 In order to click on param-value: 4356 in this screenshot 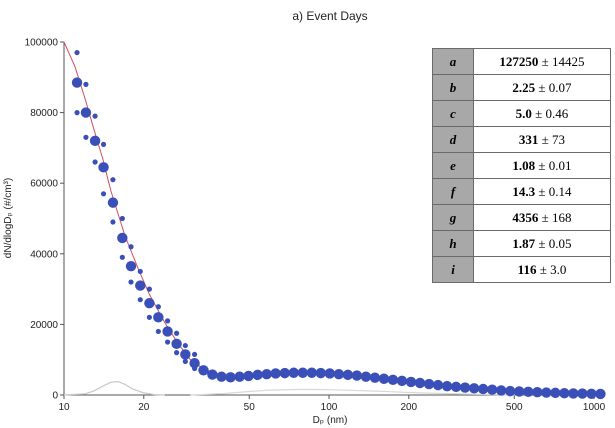, I will do `click(525, 217)`.